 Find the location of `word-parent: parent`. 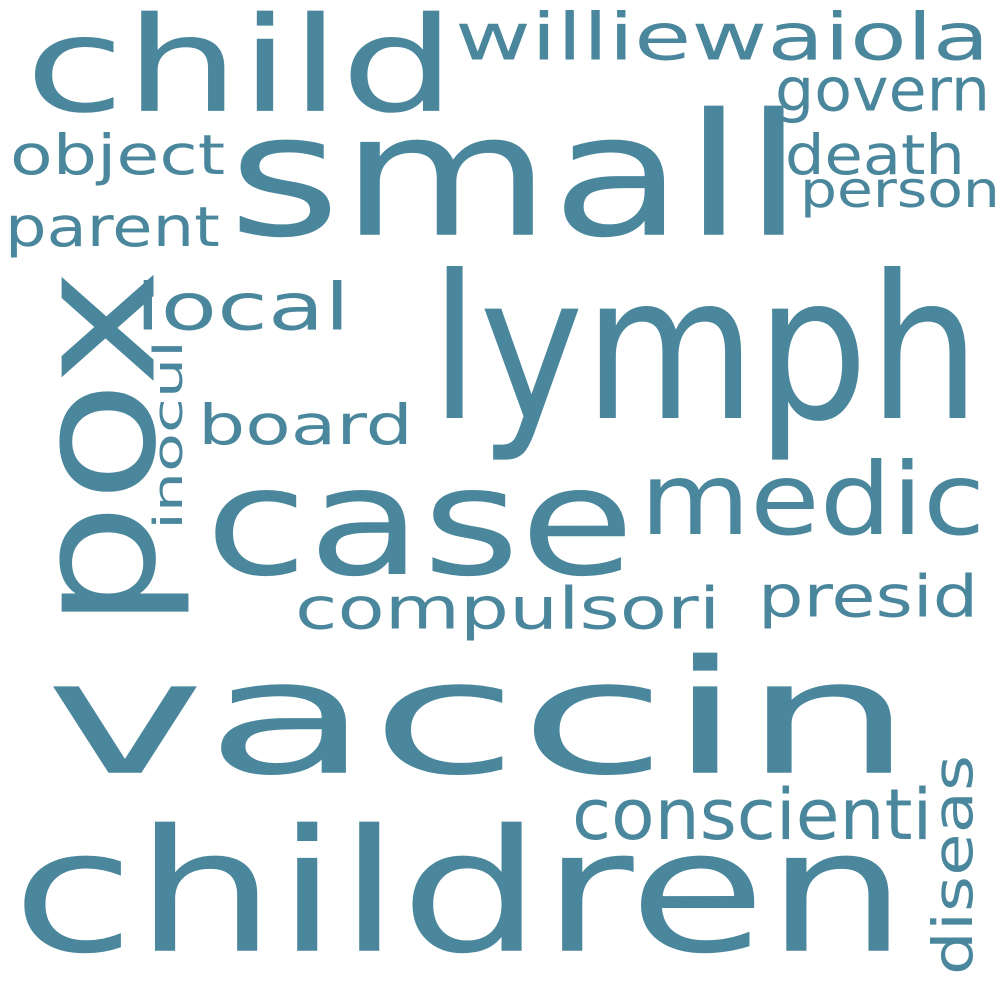

word-parent: parent is located at coordinates (112, 227).